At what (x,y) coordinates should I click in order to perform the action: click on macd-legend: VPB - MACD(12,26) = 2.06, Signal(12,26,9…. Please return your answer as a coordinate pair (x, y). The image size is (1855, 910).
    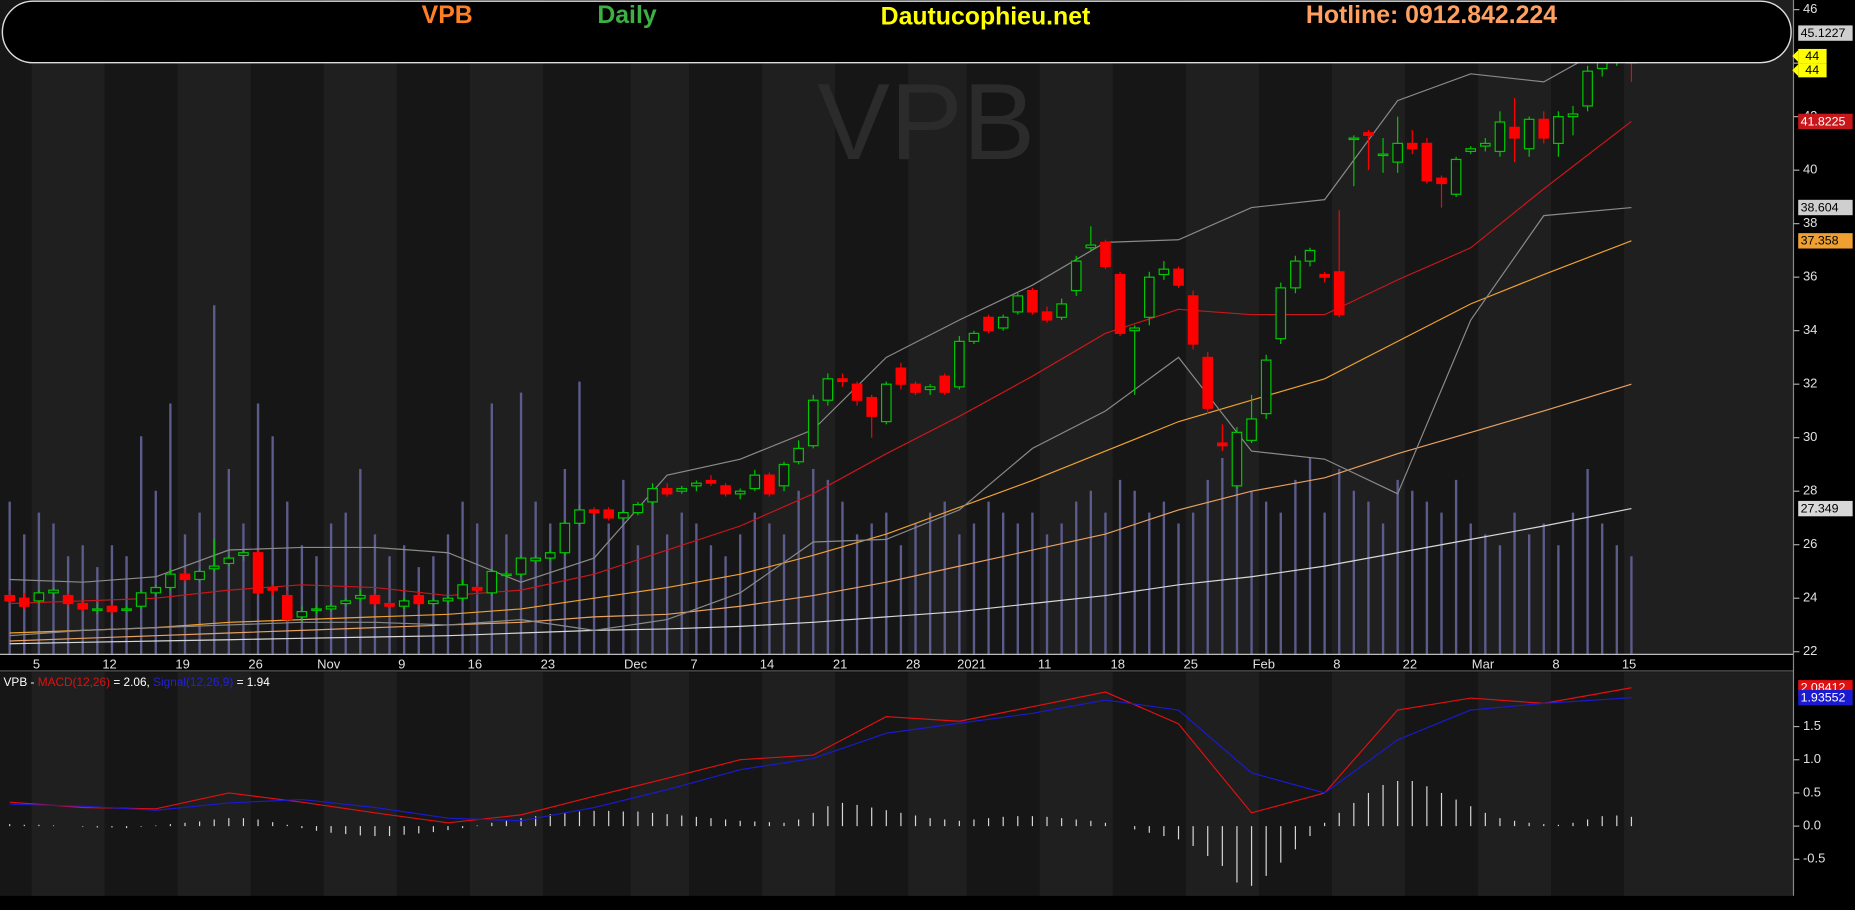
    Looking at the image, I should click on (137, 682).